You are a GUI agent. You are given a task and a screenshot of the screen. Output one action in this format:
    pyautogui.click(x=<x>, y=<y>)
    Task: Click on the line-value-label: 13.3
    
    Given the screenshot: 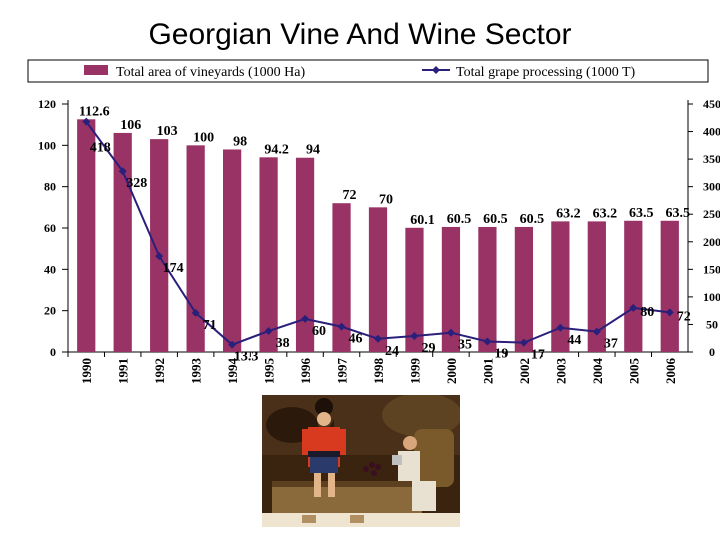 What is the action you would take?
    pyautogui.click(x=246, y=357)
    